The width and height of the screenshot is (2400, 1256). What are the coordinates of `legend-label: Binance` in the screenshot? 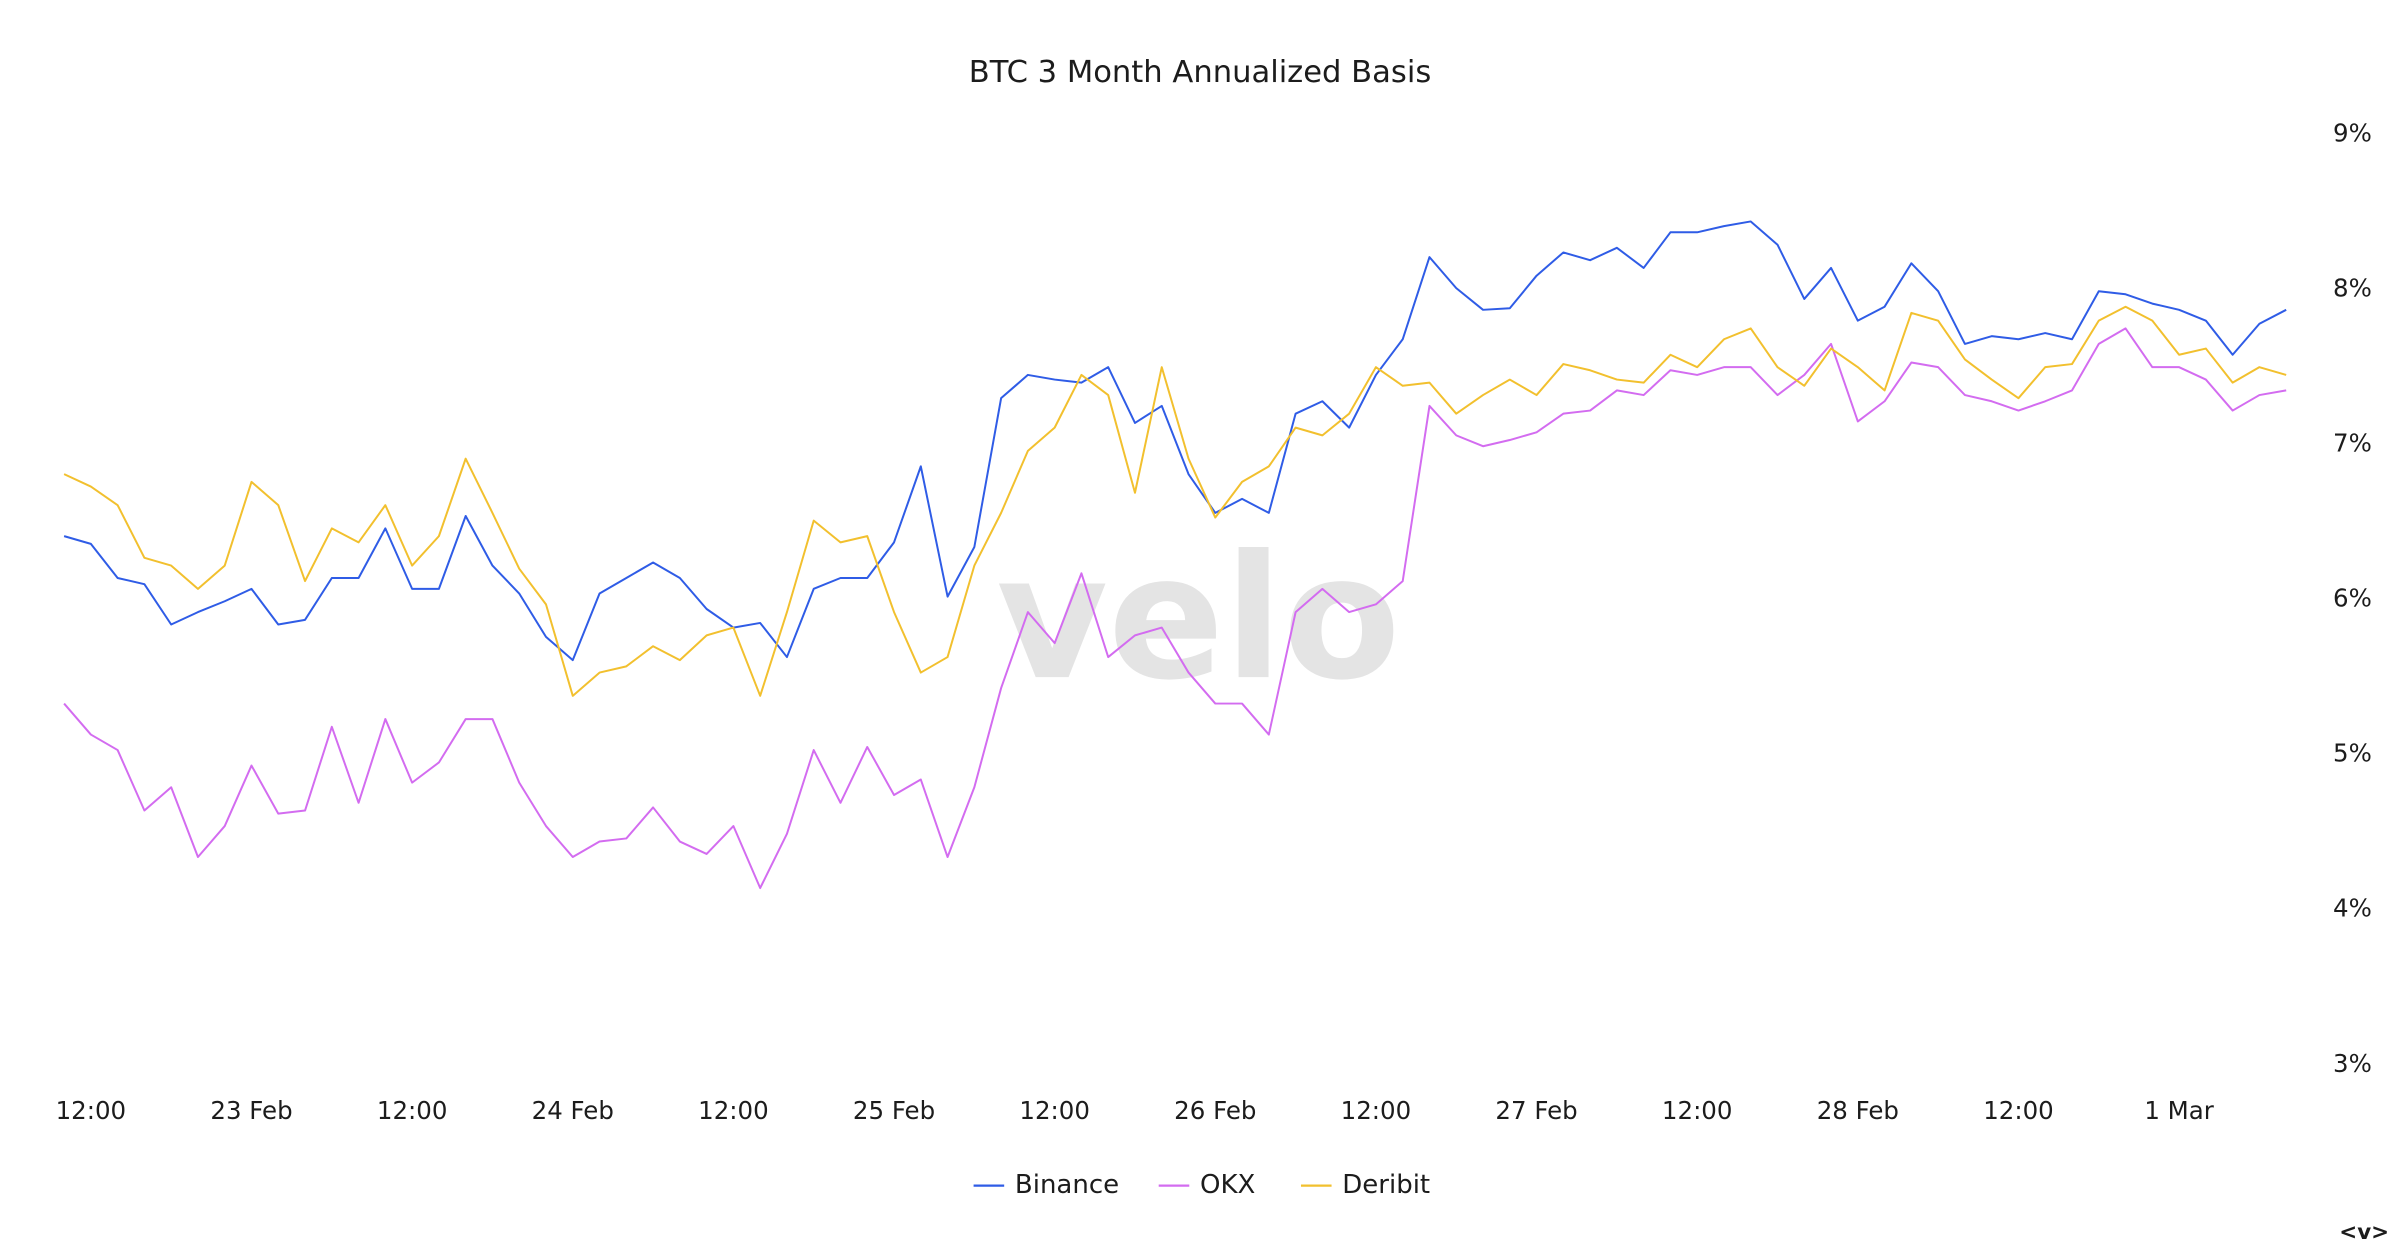 It's located at (1067, 1185).